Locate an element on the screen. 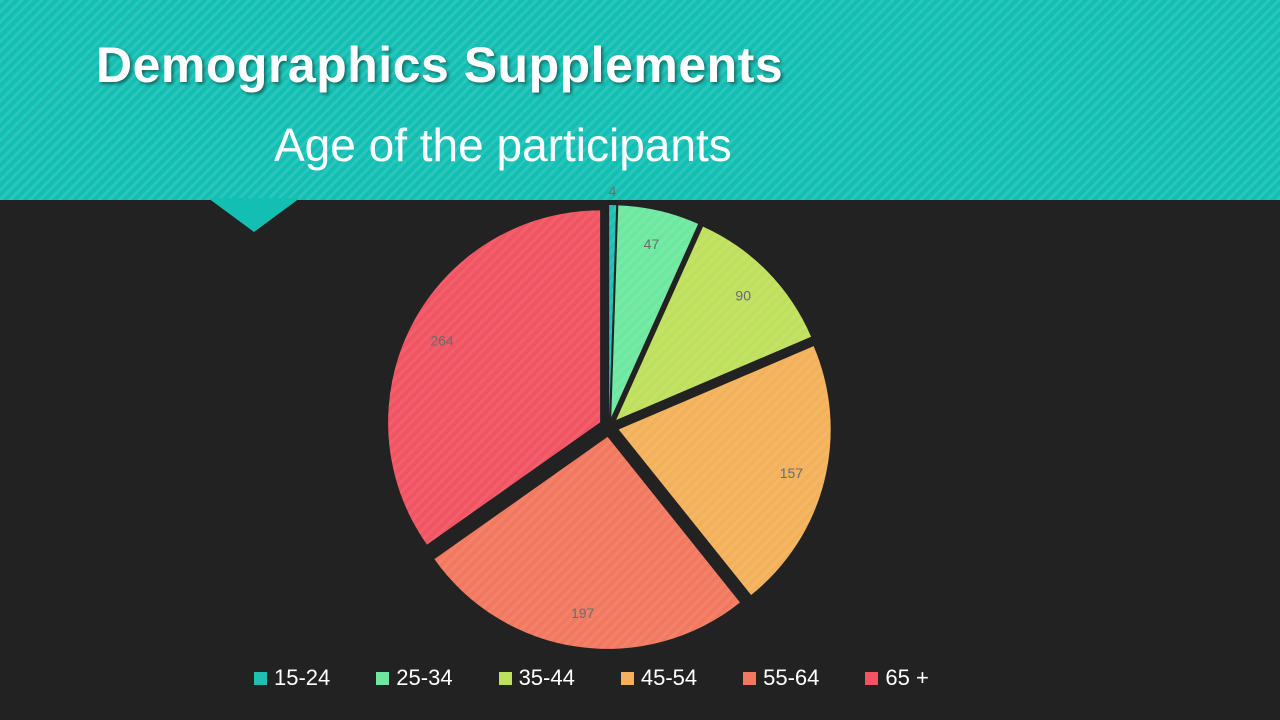  banner-pointer is located at coordinates (254, 215).